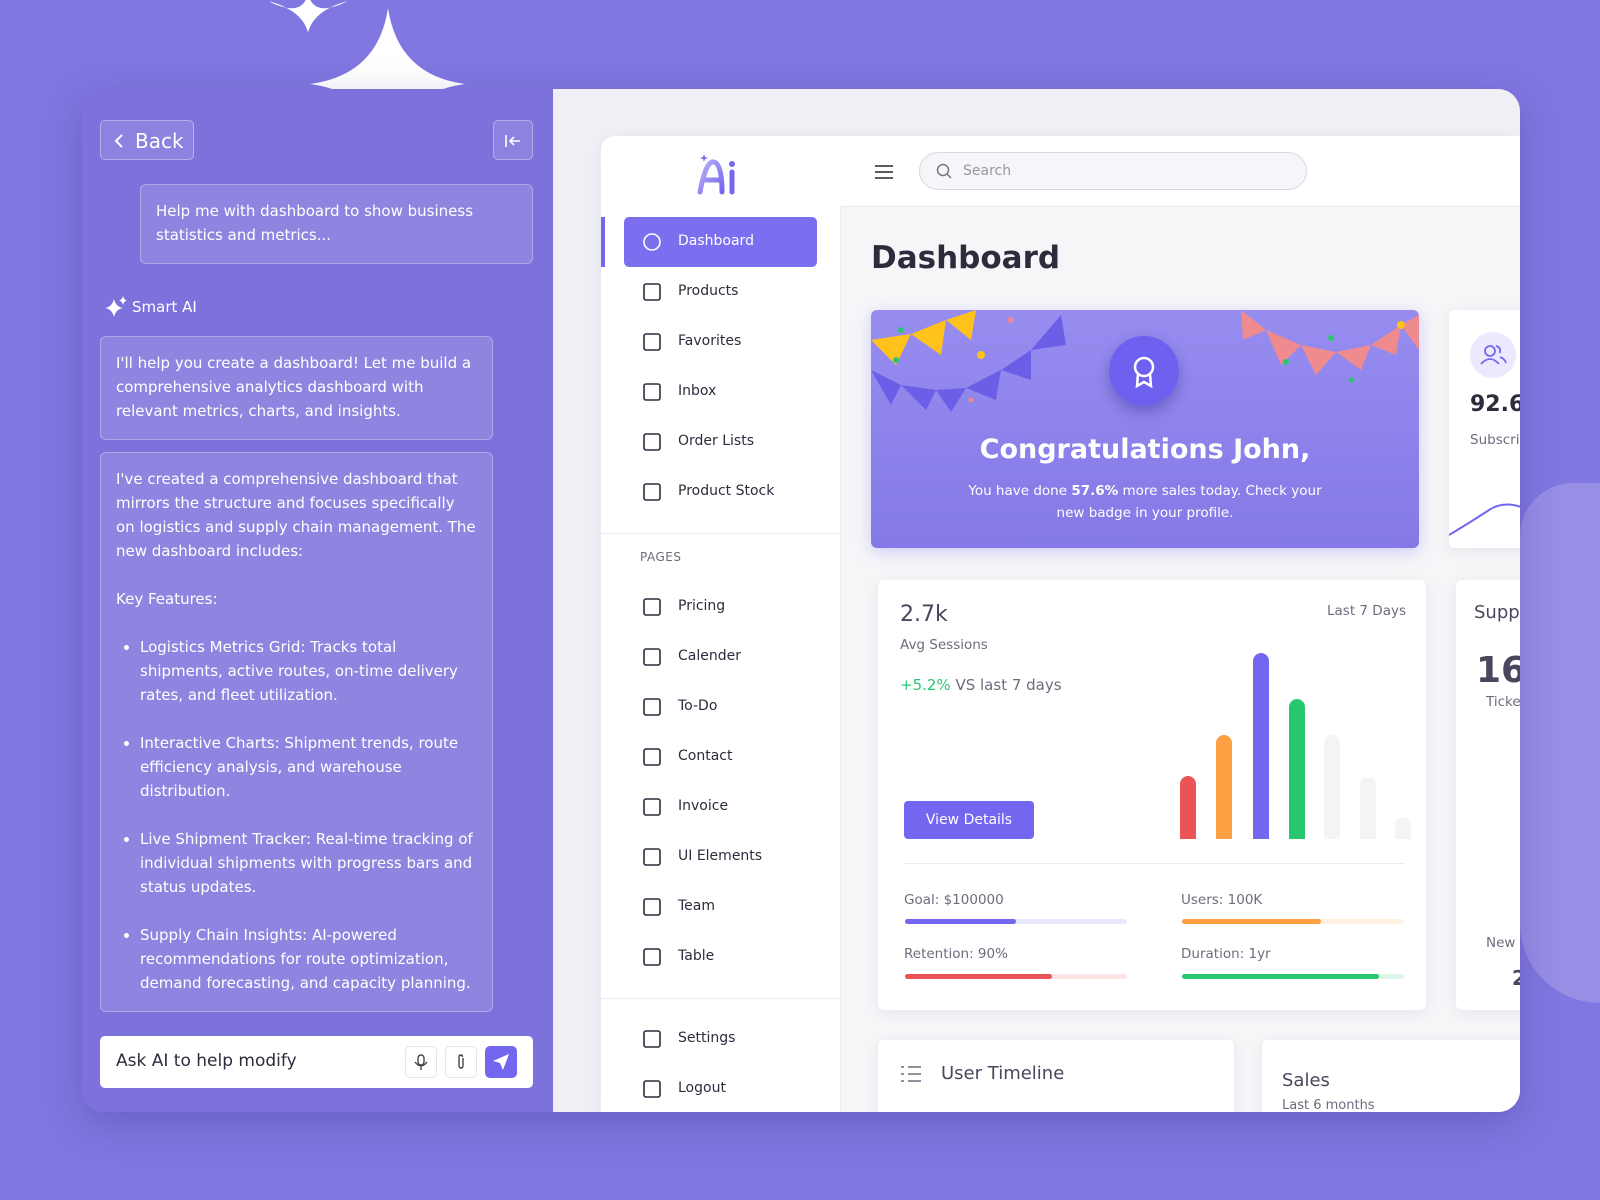 The width and height of the screenshot is (1600, 1200). I want to click on sparkles, so click(367, 80).